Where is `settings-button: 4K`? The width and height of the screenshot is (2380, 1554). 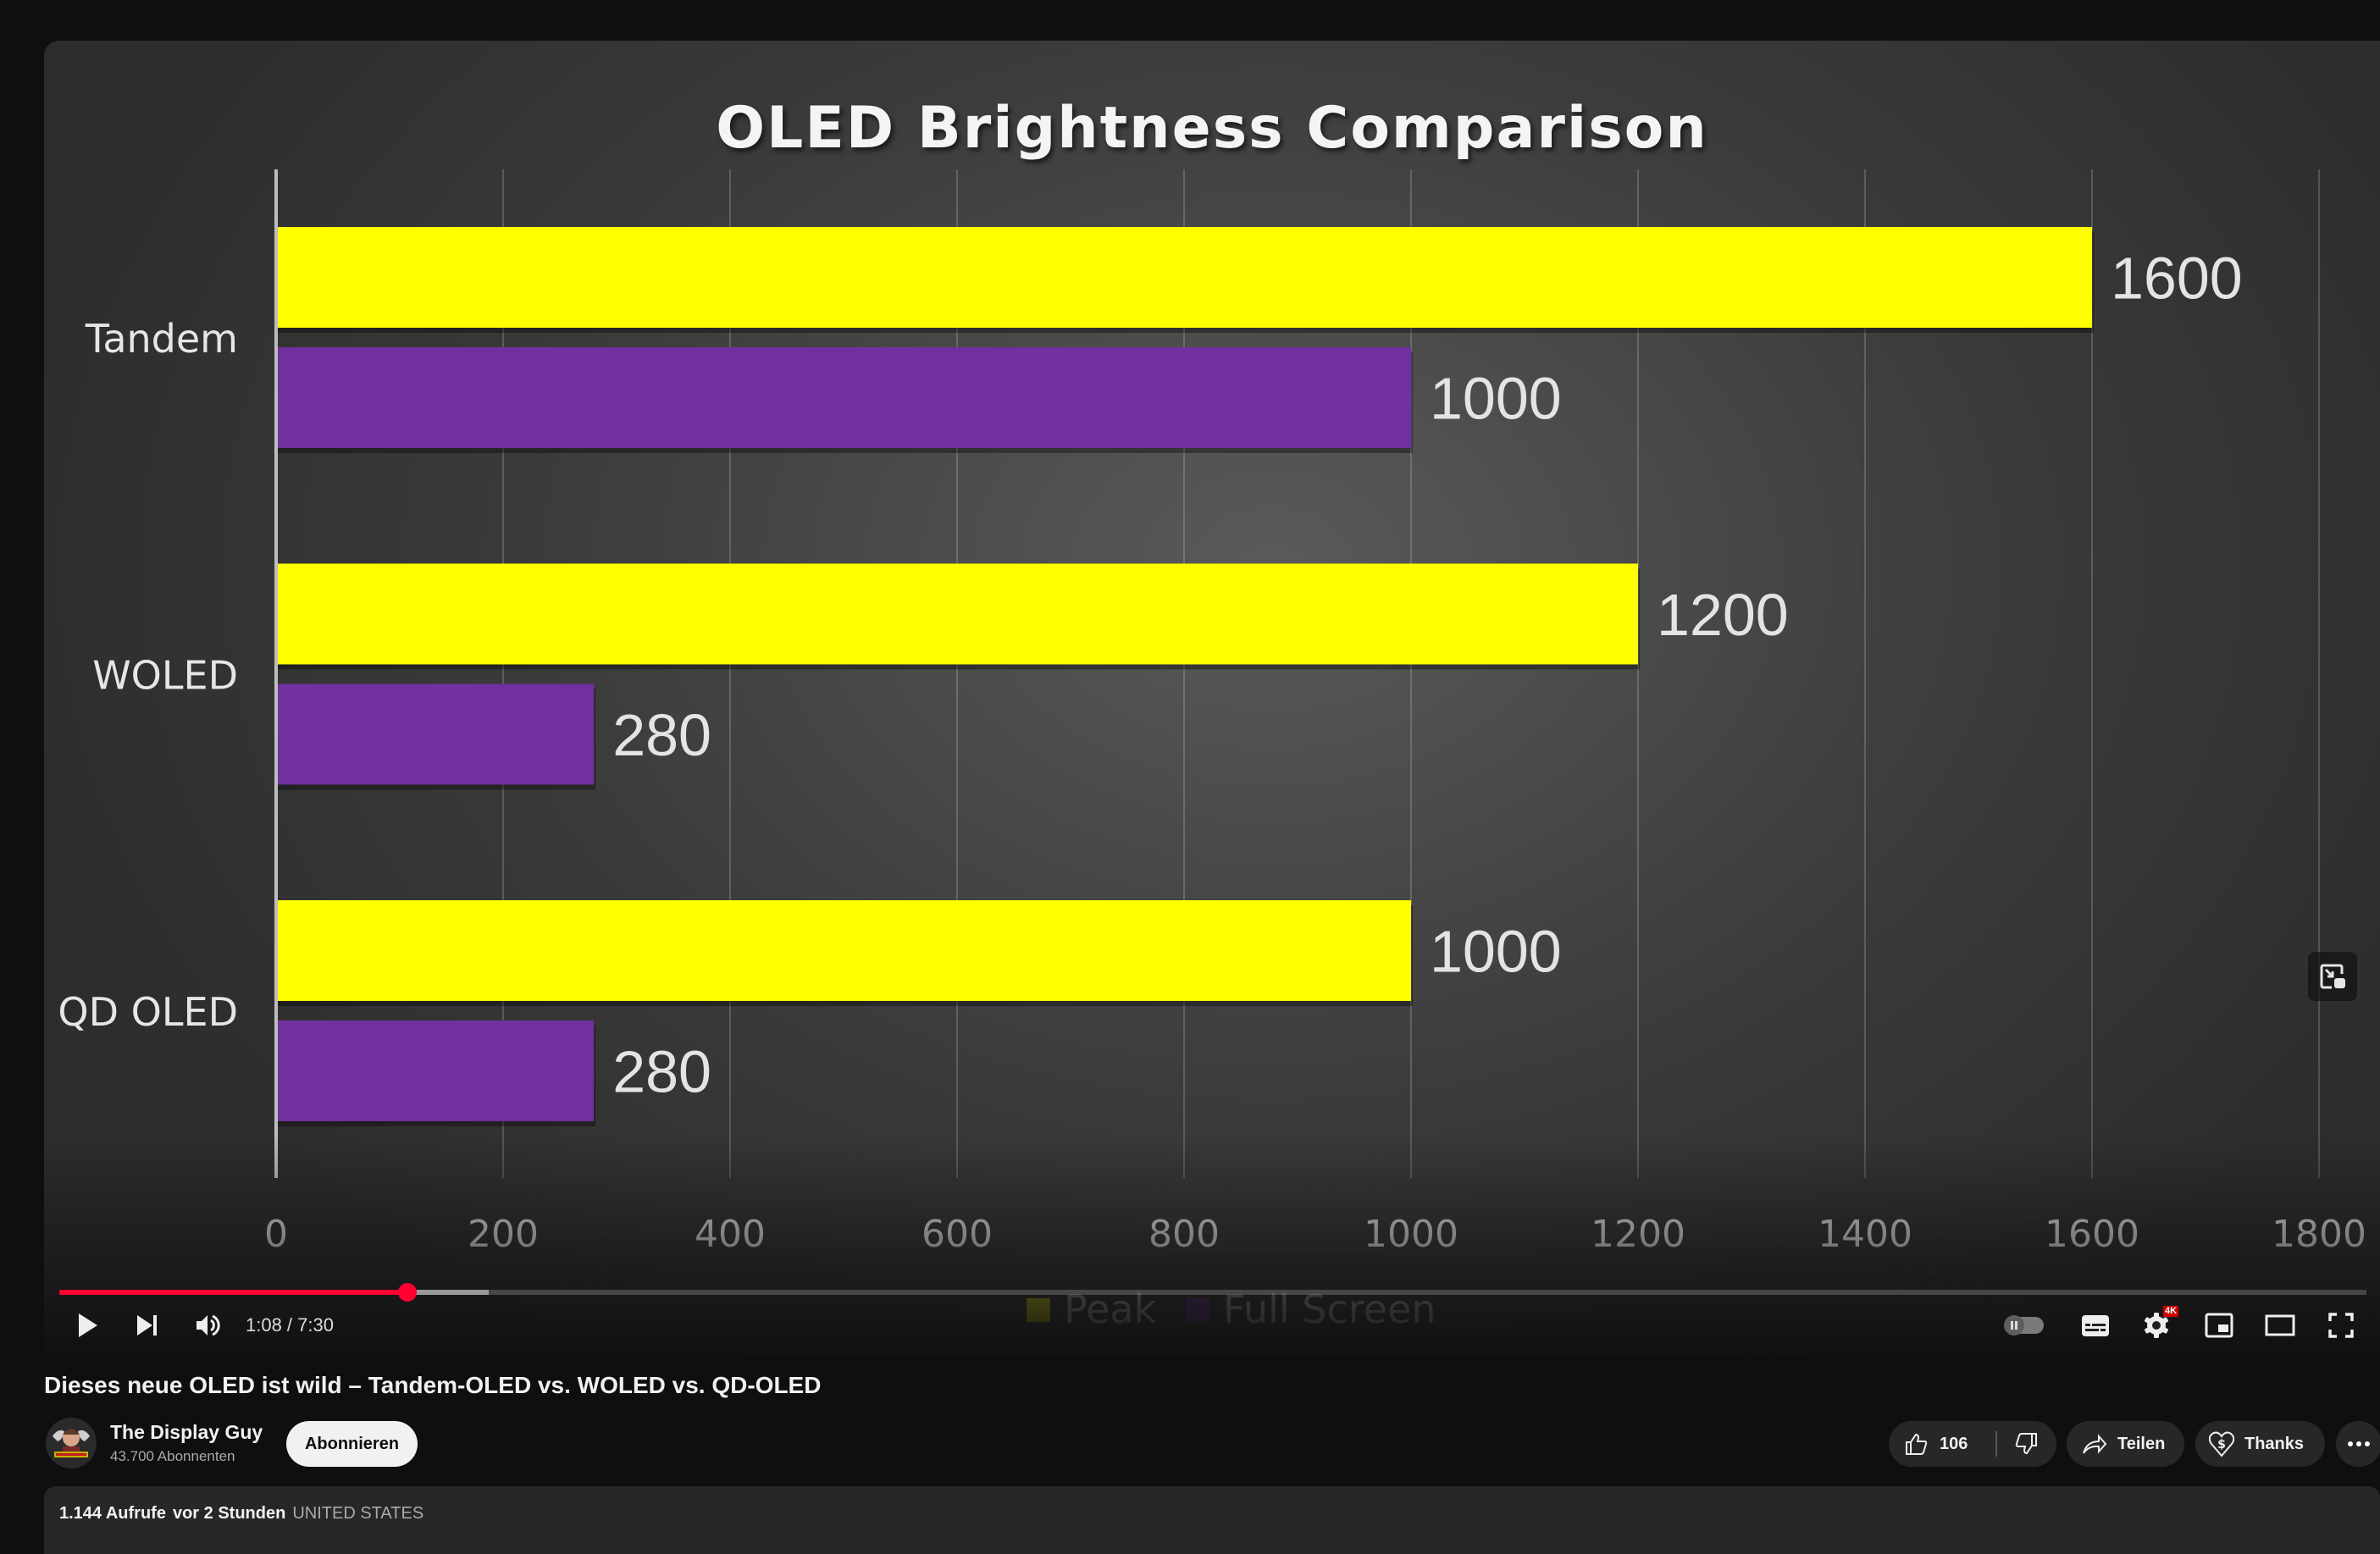
settings-button: 4K is located at coordinates (2157, 1325).